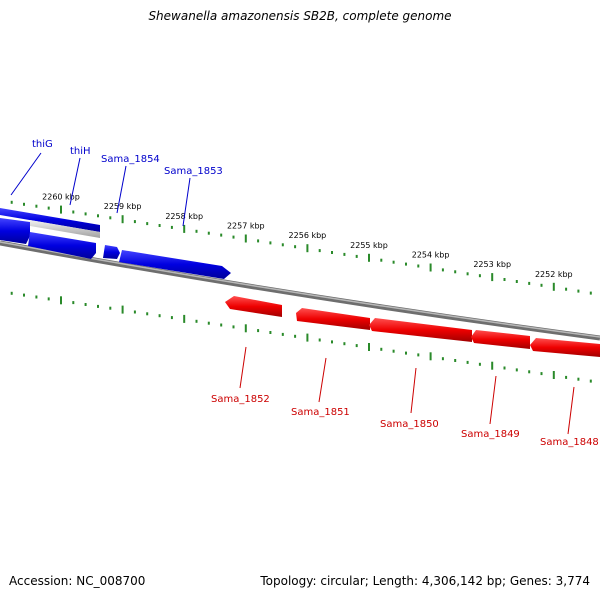 The width and height of the screenshot is (600, 600). I want to click on forward-gene-labels: thiG thiH Sama_1854 Sama_1853, so click(116, 183).